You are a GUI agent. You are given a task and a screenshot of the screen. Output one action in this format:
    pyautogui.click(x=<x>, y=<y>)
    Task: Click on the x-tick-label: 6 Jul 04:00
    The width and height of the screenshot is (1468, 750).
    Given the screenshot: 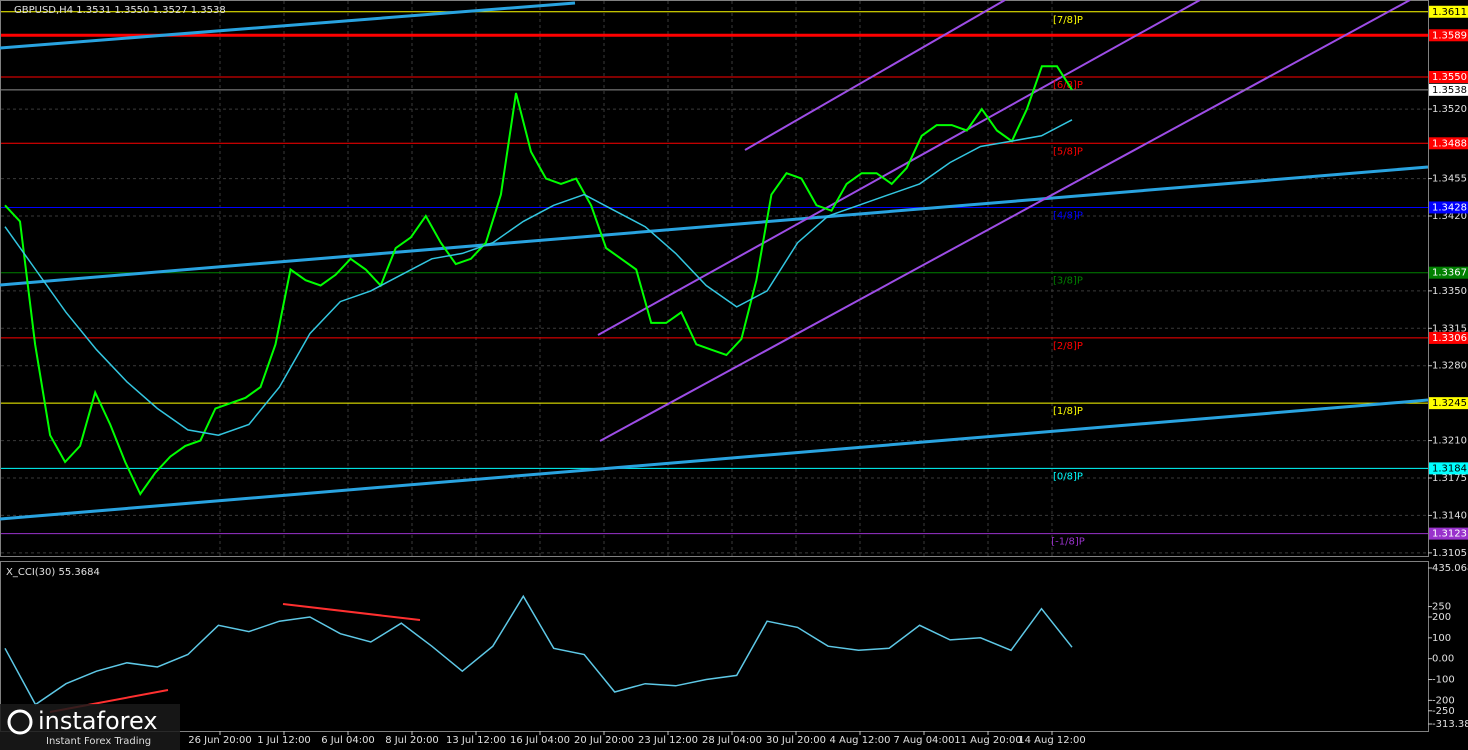 What is the action you would take?
    pyautogui.click(x=348, y=740)
    